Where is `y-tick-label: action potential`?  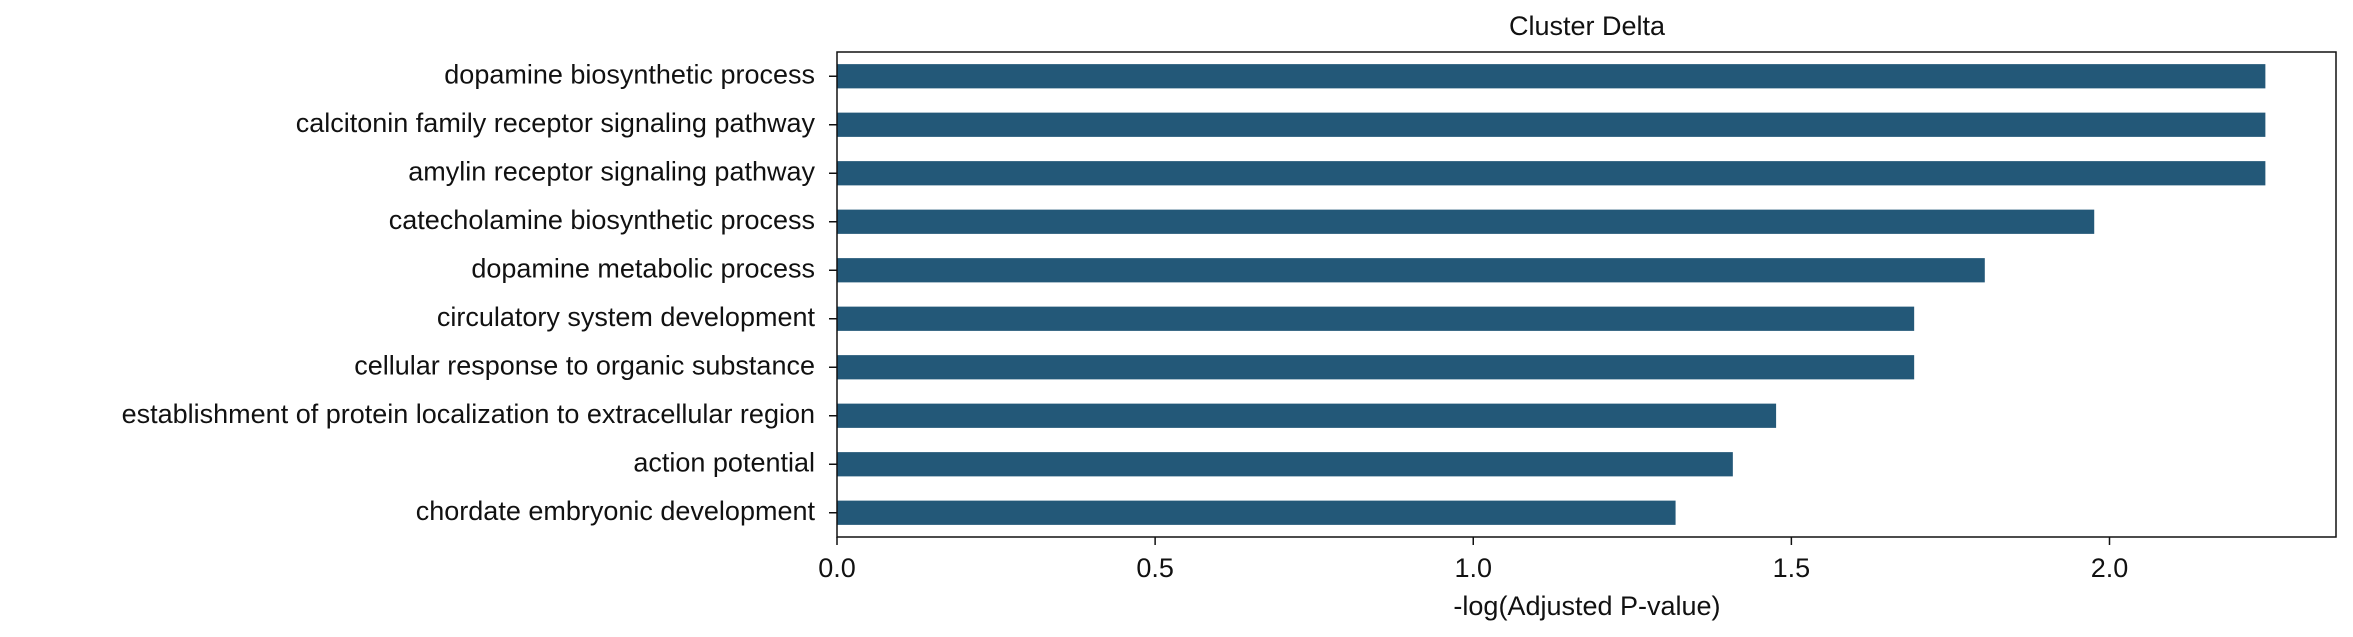
y-tick-label: action potential is located at coordinates (724, 462).